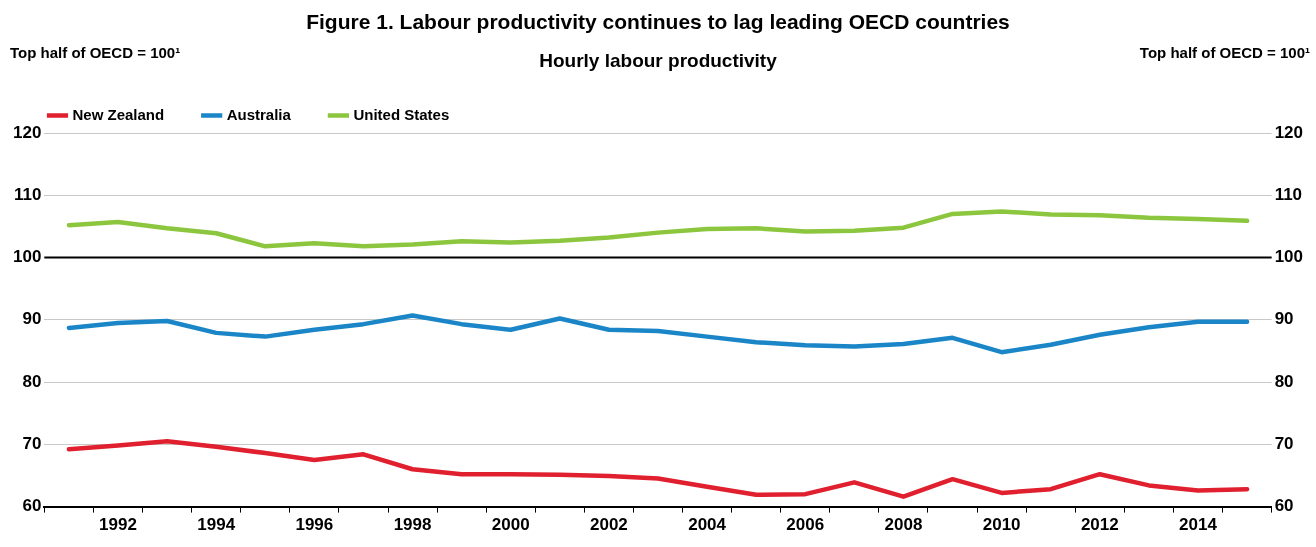 The width and height of the screenshot is (1316, 547). I want to click on x-tick-label: 1998, so click(412, 525).